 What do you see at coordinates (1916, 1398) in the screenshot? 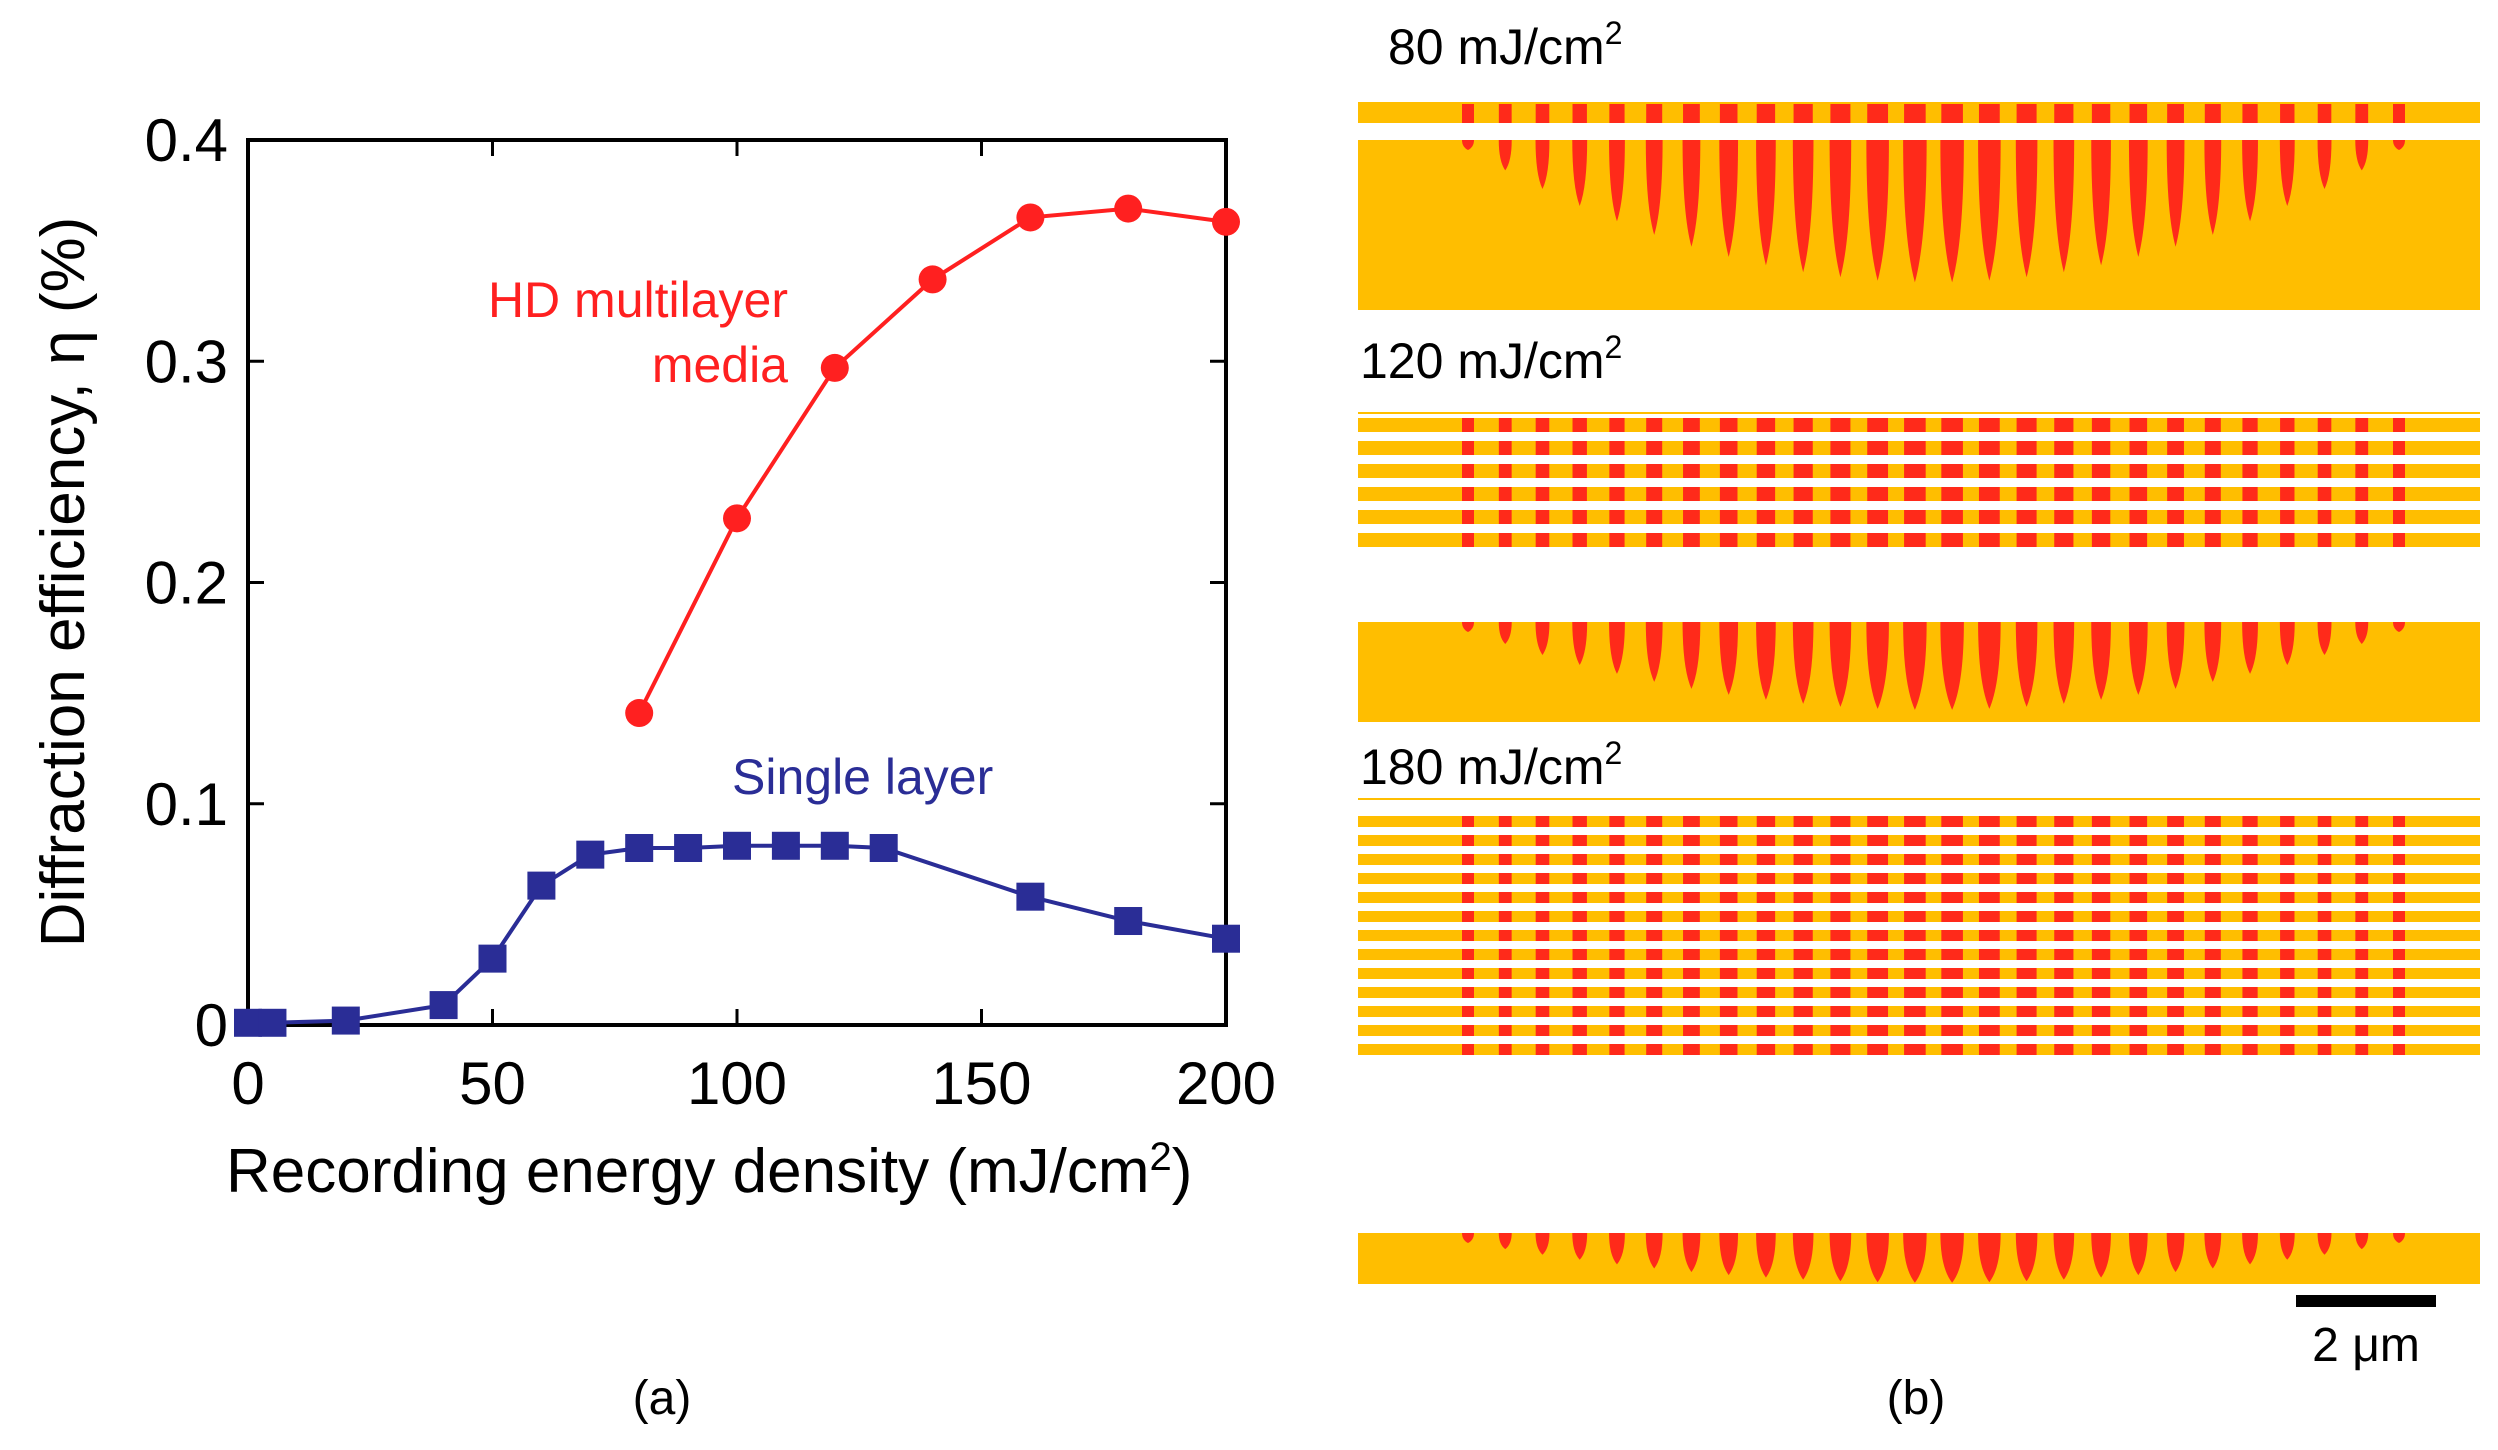
I see `panel-b-caption: (b)` at bounding box center [1916, 1398].